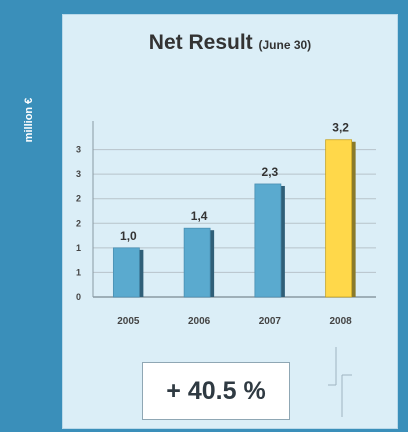 This screenshot has height=432, width=408. I want to click on result-value: + 40.5 %, so click(216, 390).